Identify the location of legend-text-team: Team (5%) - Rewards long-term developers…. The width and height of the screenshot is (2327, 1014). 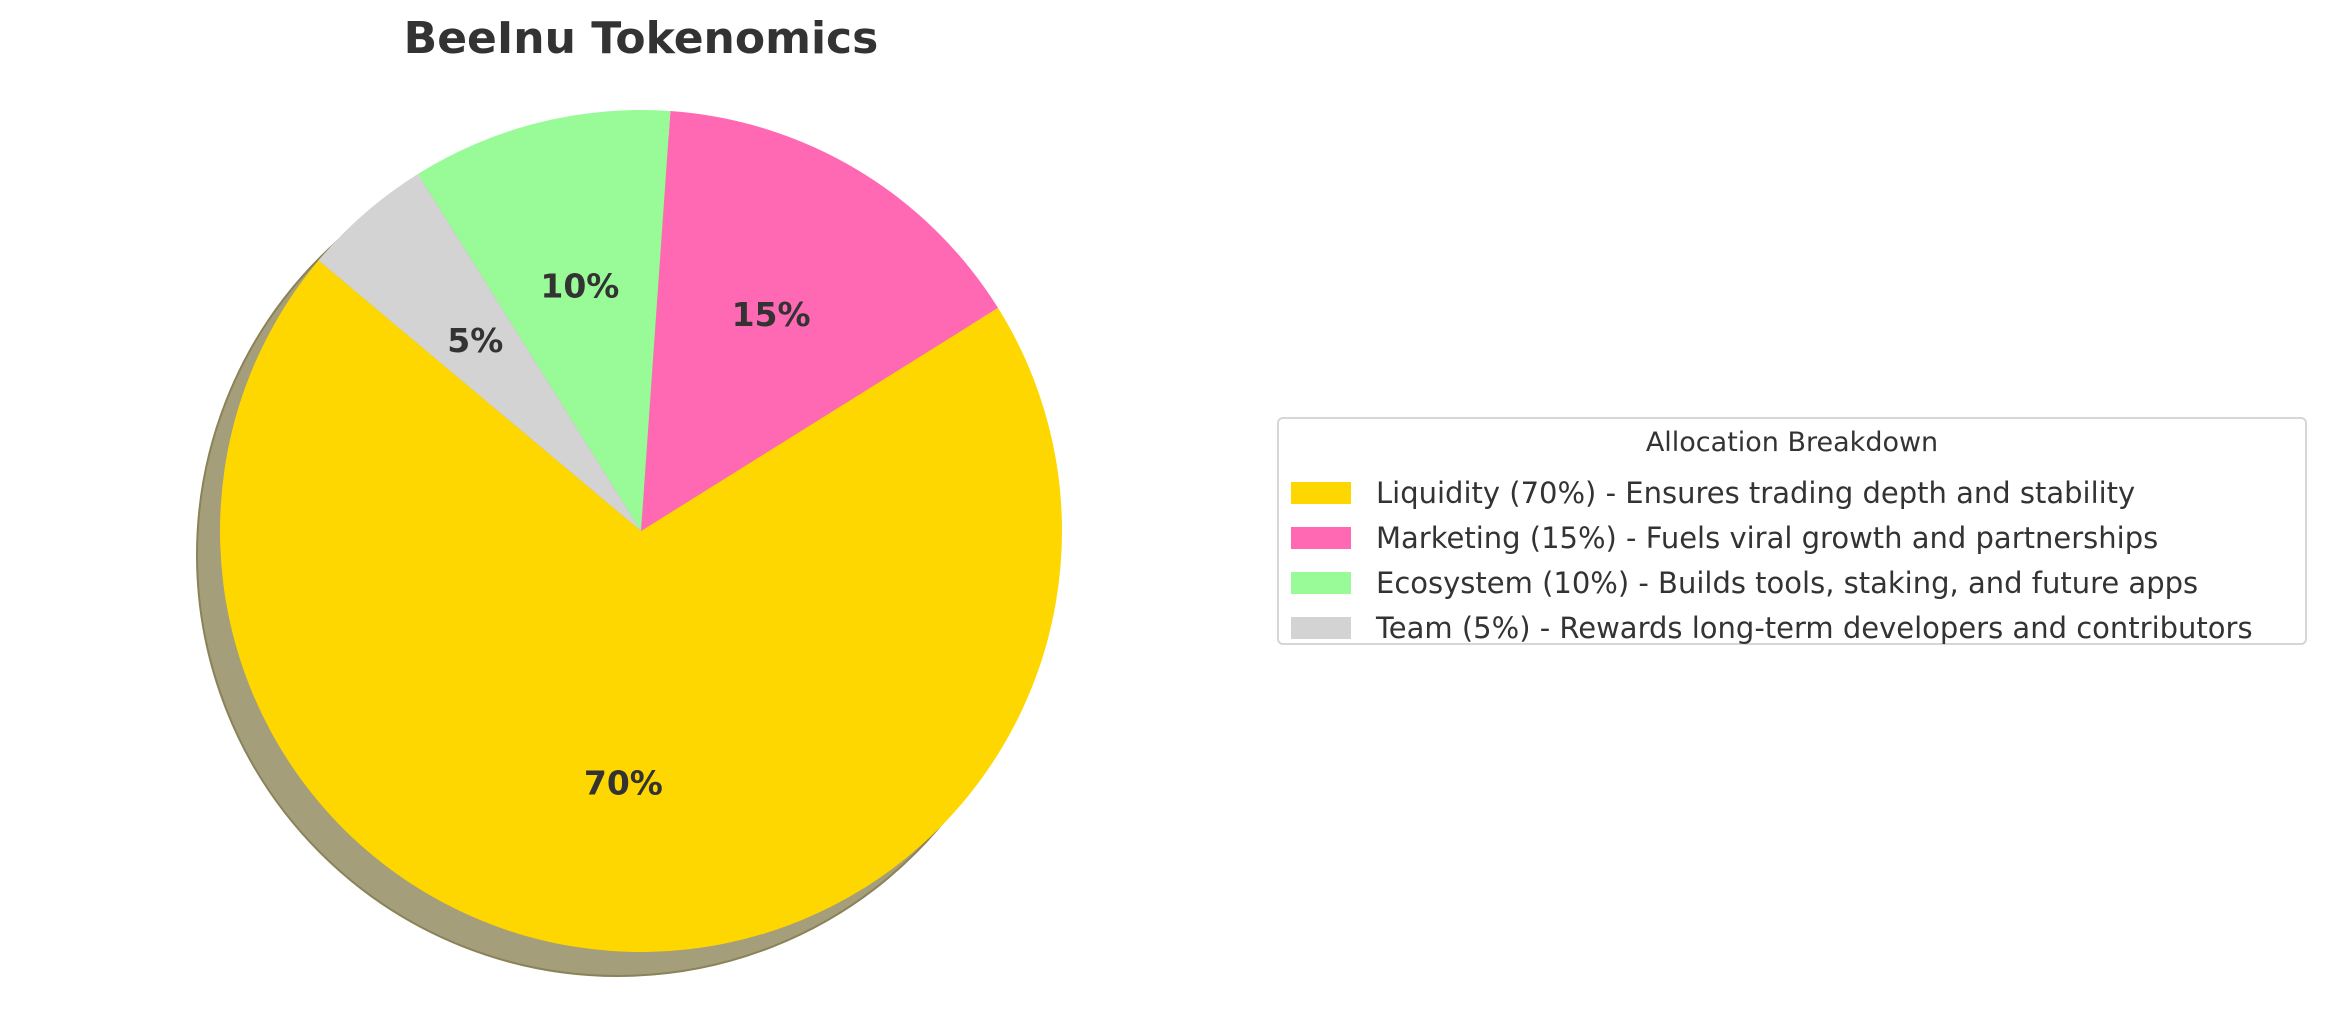
(1814, 627).